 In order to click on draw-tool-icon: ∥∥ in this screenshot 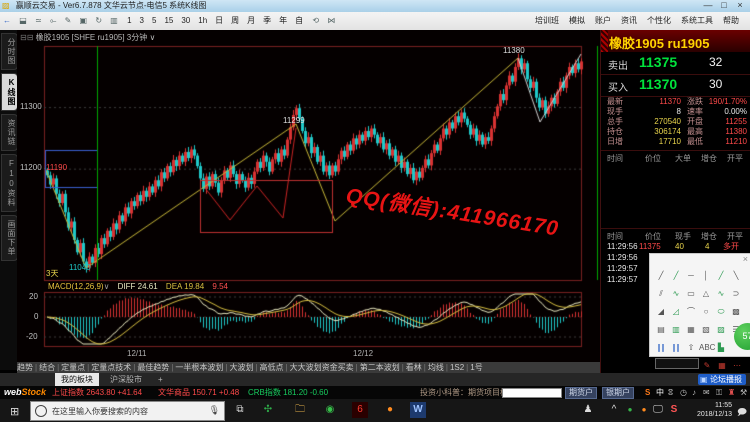, I will do `click(676, 347)`.